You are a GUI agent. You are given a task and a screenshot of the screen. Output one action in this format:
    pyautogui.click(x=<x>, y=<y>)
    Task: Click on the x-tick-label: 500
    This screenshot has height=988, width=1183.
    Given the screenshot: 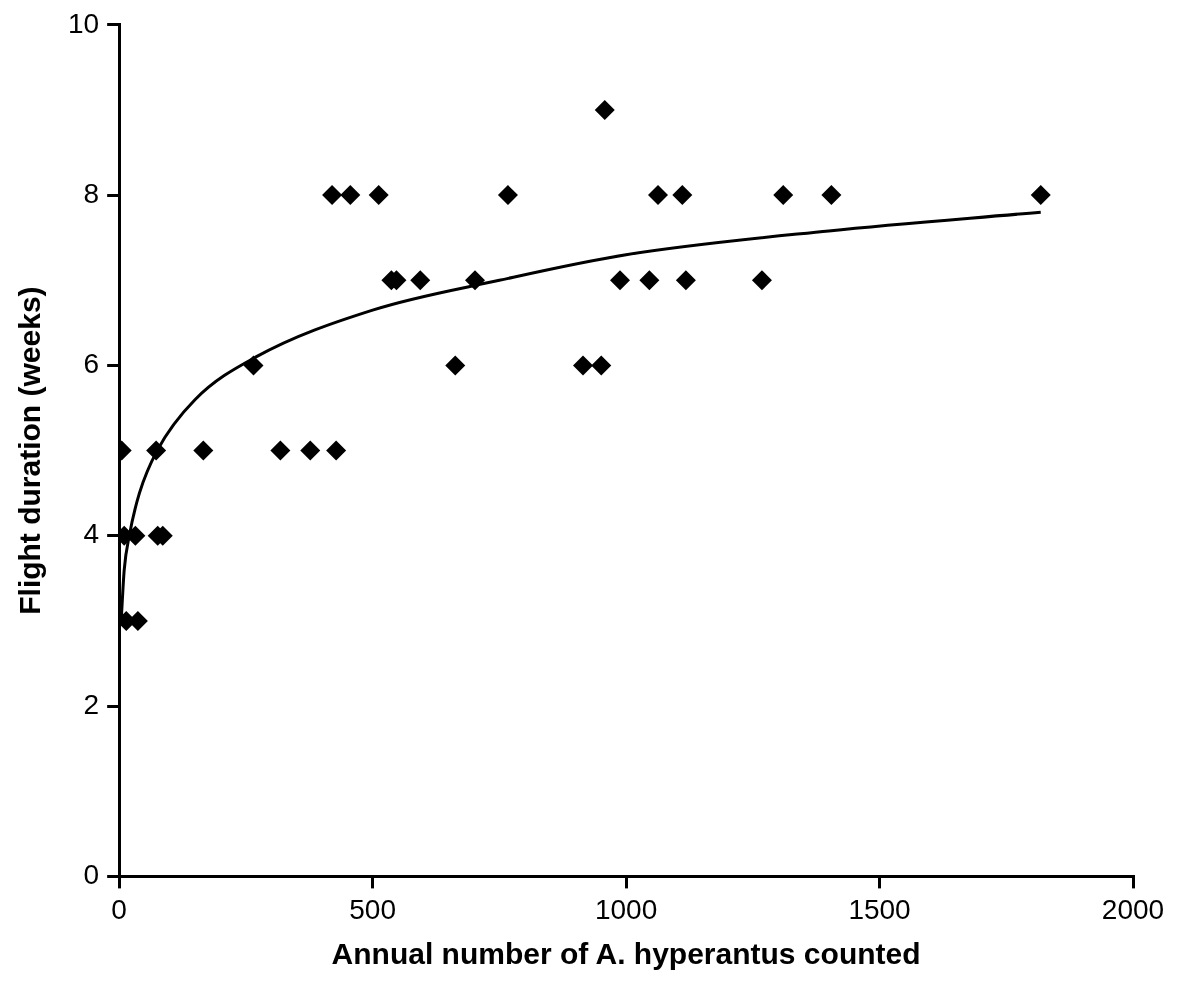 What is the action you would take?
    pyautogui.click(x=372, y=909)
    